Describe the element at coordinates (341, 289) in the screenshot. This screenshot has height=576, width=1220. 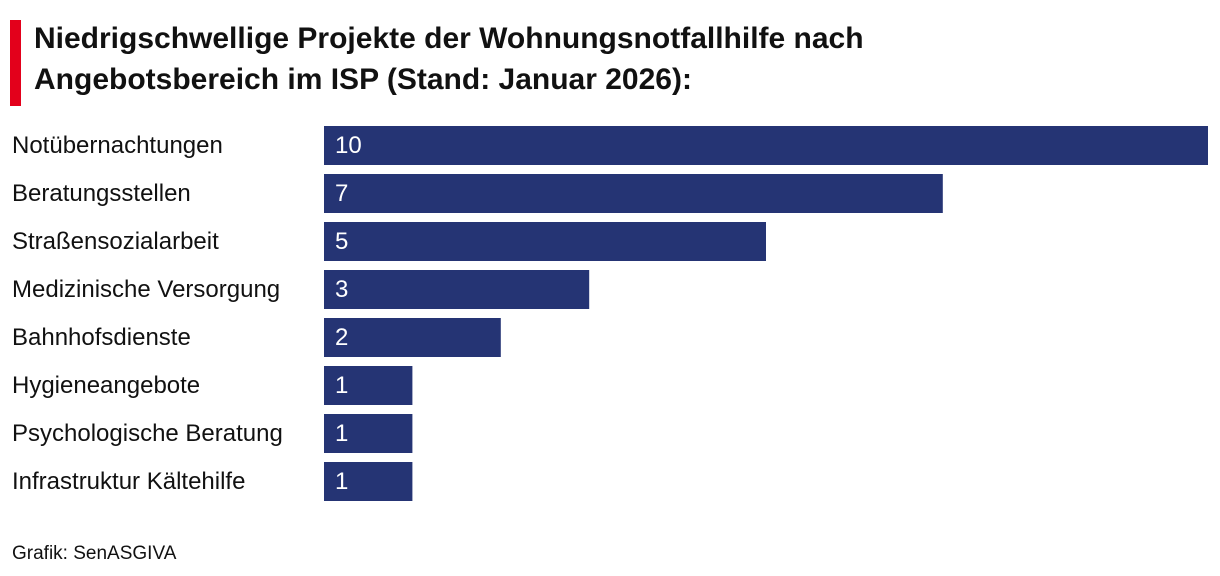
I see `bar-value-label: 3` at that location.